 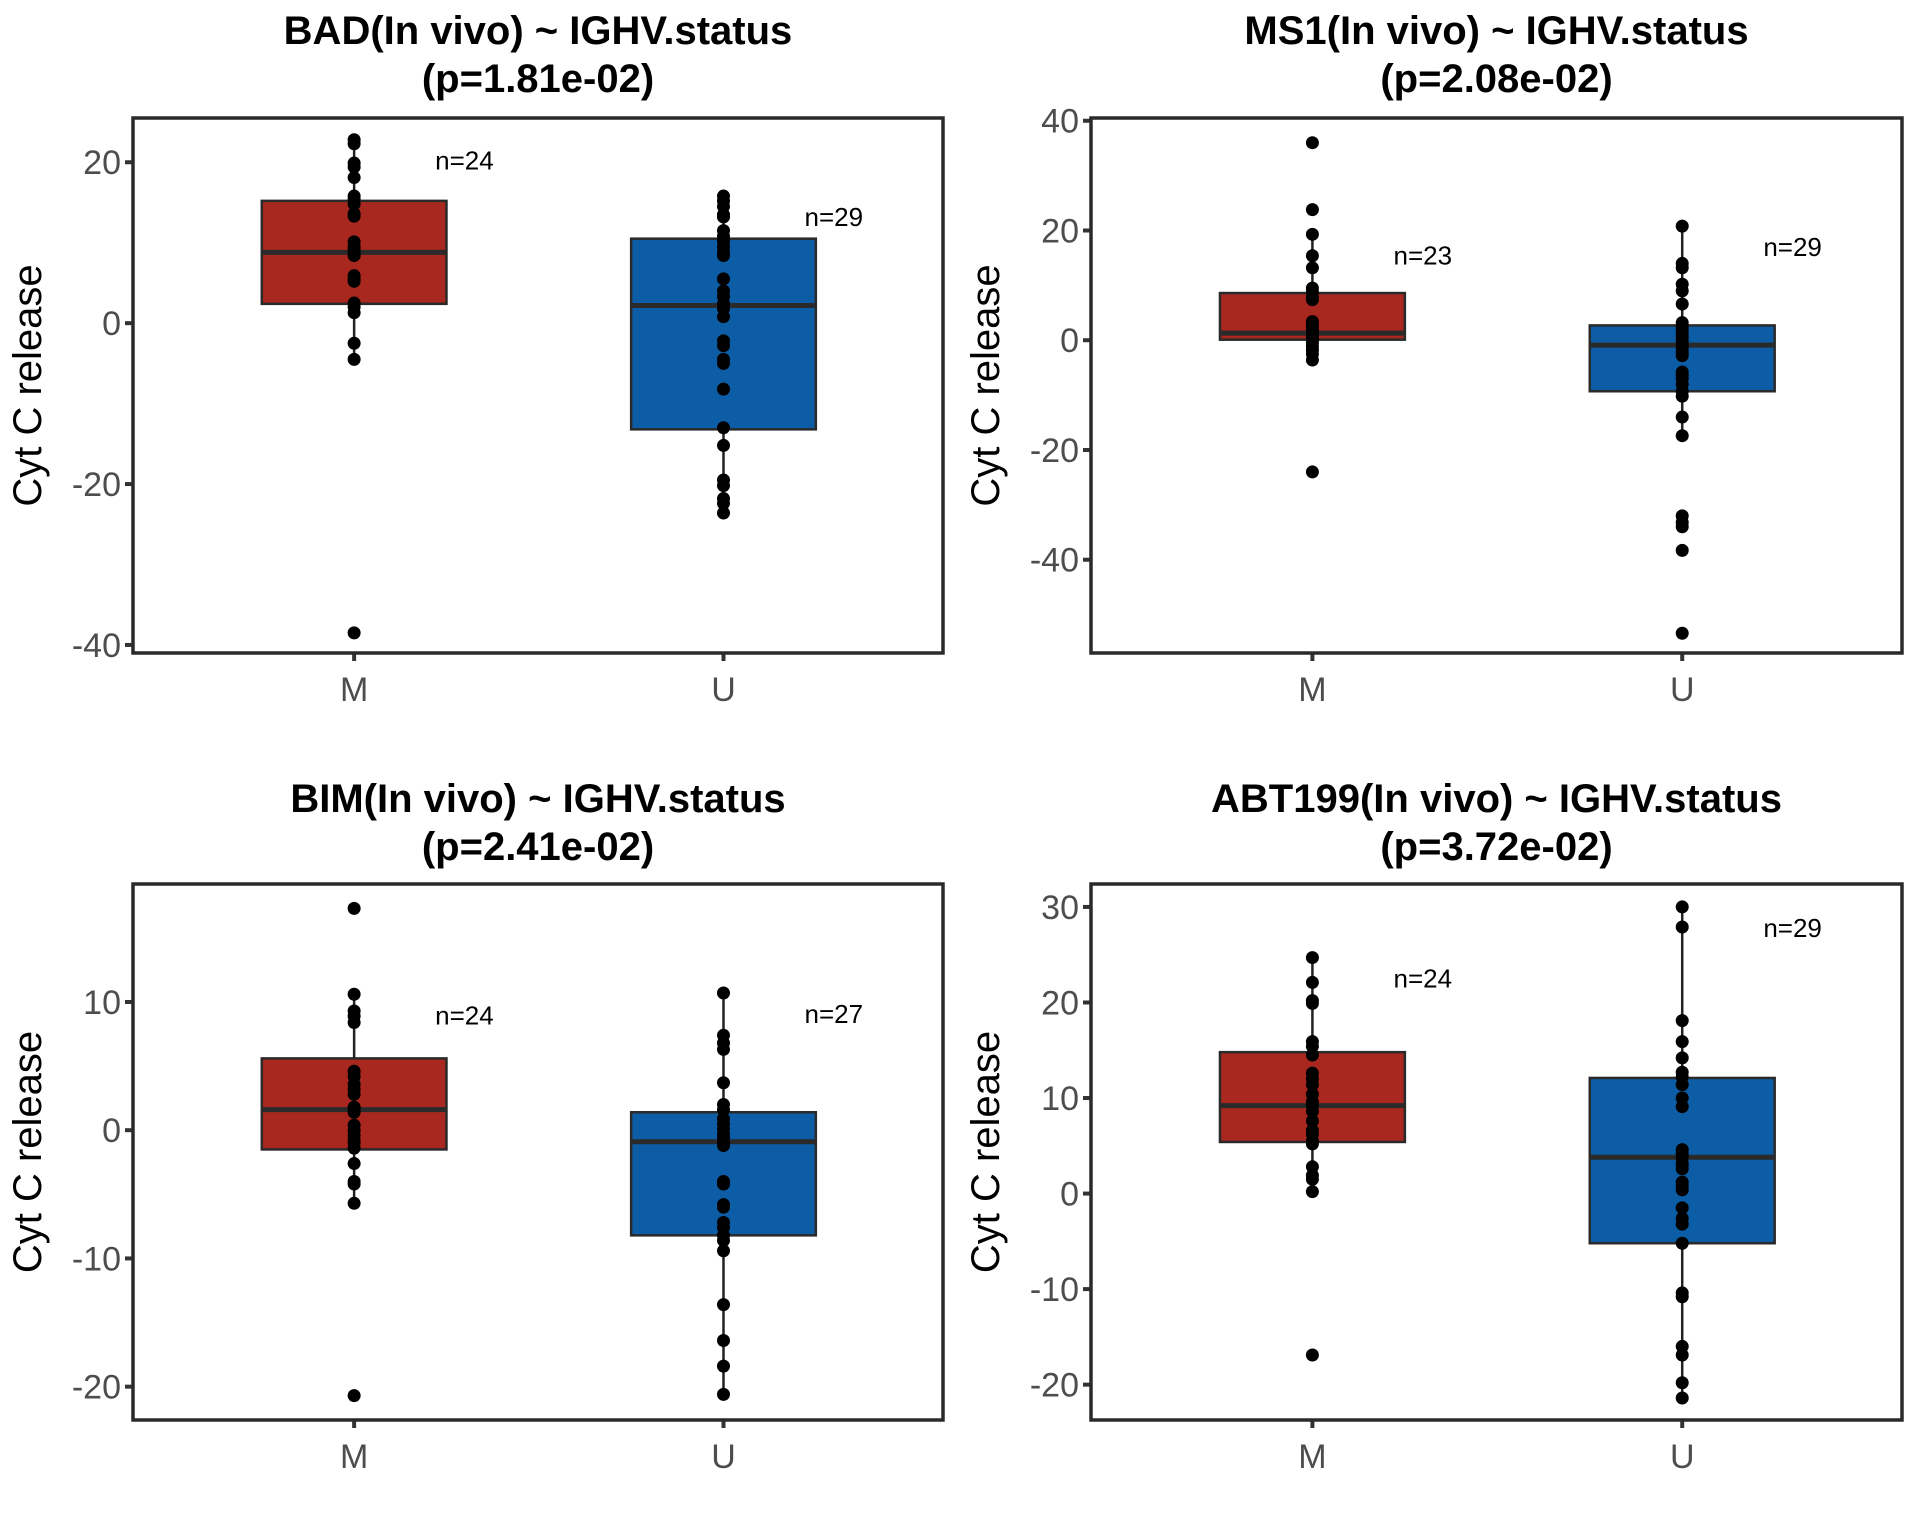 What do you see at coordinates (1054, 1290) in the screenshot?
I see `y-tick-label: -10` at bounding box center [1054, 1290].